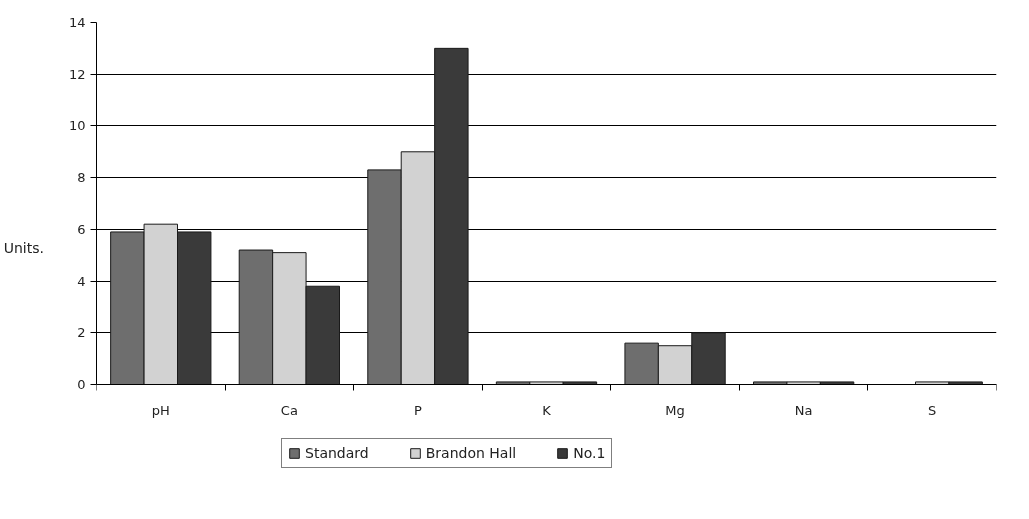 The height and width of the screenshot is (519, 1029). Describe the element at coordinates (77, 126) in the screenshot. I see `y-tick-label: 10` at that location.